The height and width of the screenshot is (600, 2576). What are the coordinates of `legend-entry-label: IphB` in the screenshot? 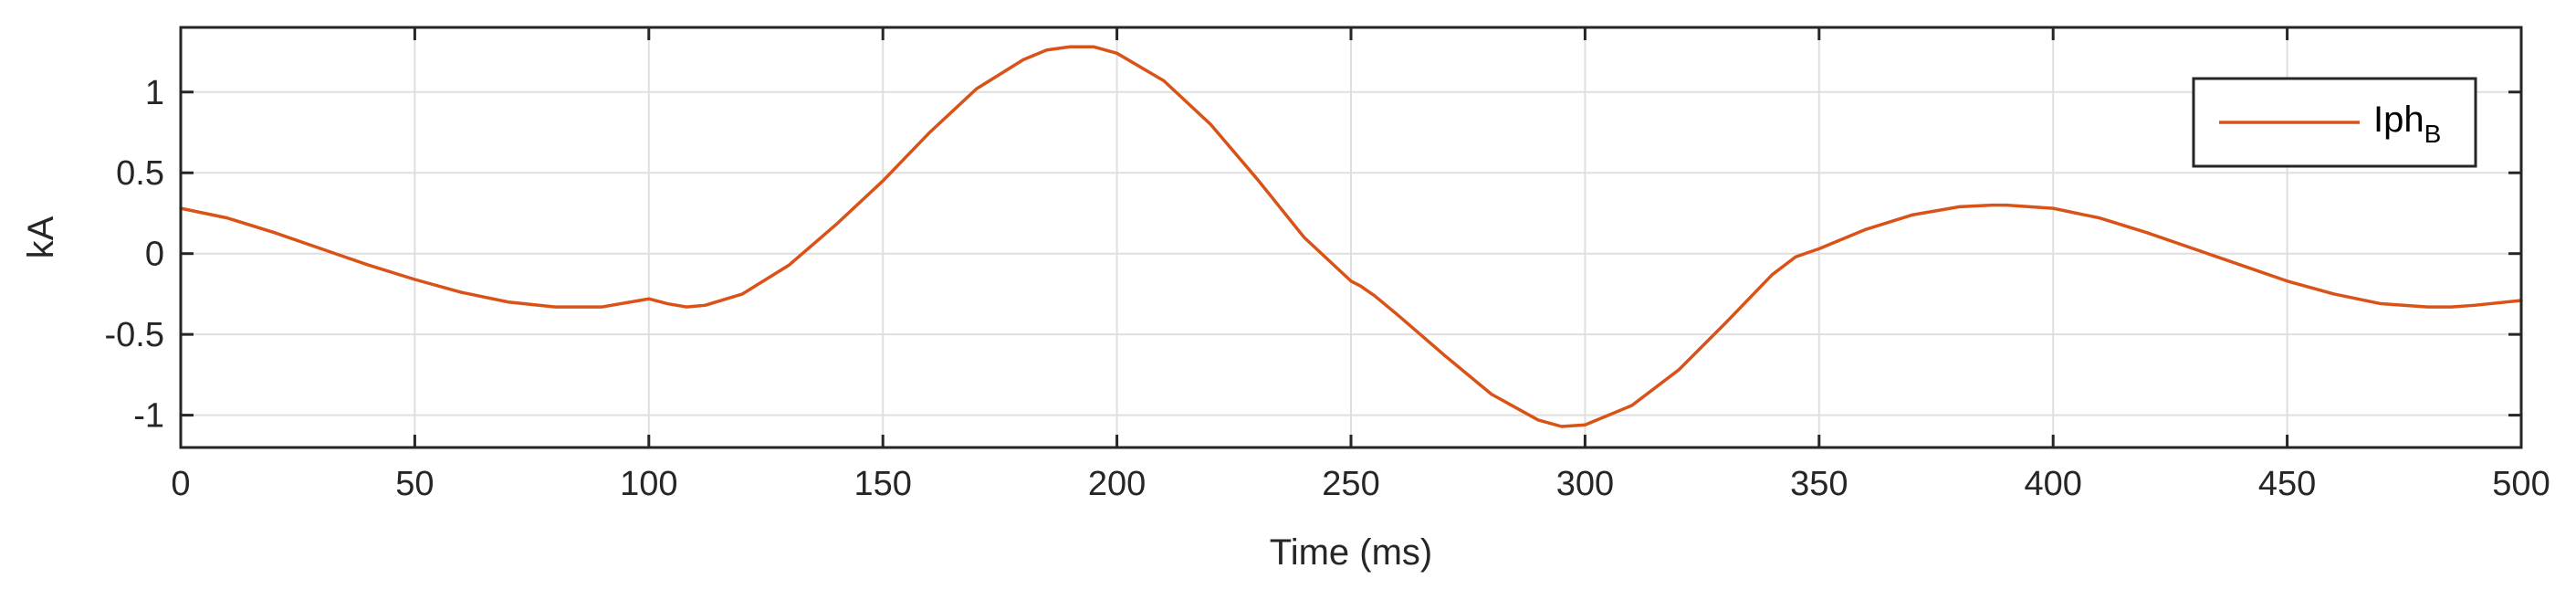 It's located at (2407, 124).